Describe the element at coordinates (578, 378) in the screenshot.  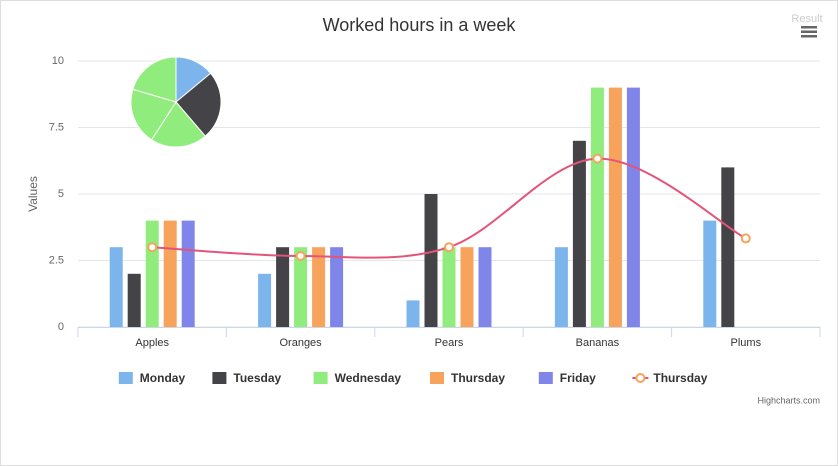
I see `legend-label: Friday` at that location.